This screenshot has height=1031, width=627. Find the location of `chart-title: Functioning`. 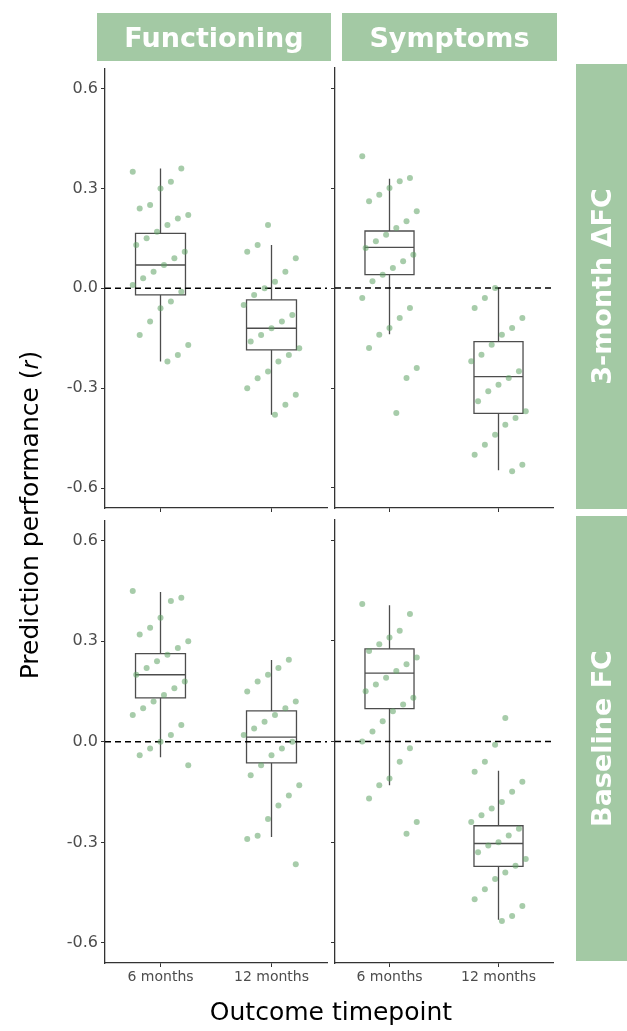

chart-title: Functioning is located at coordinates (214, 37).